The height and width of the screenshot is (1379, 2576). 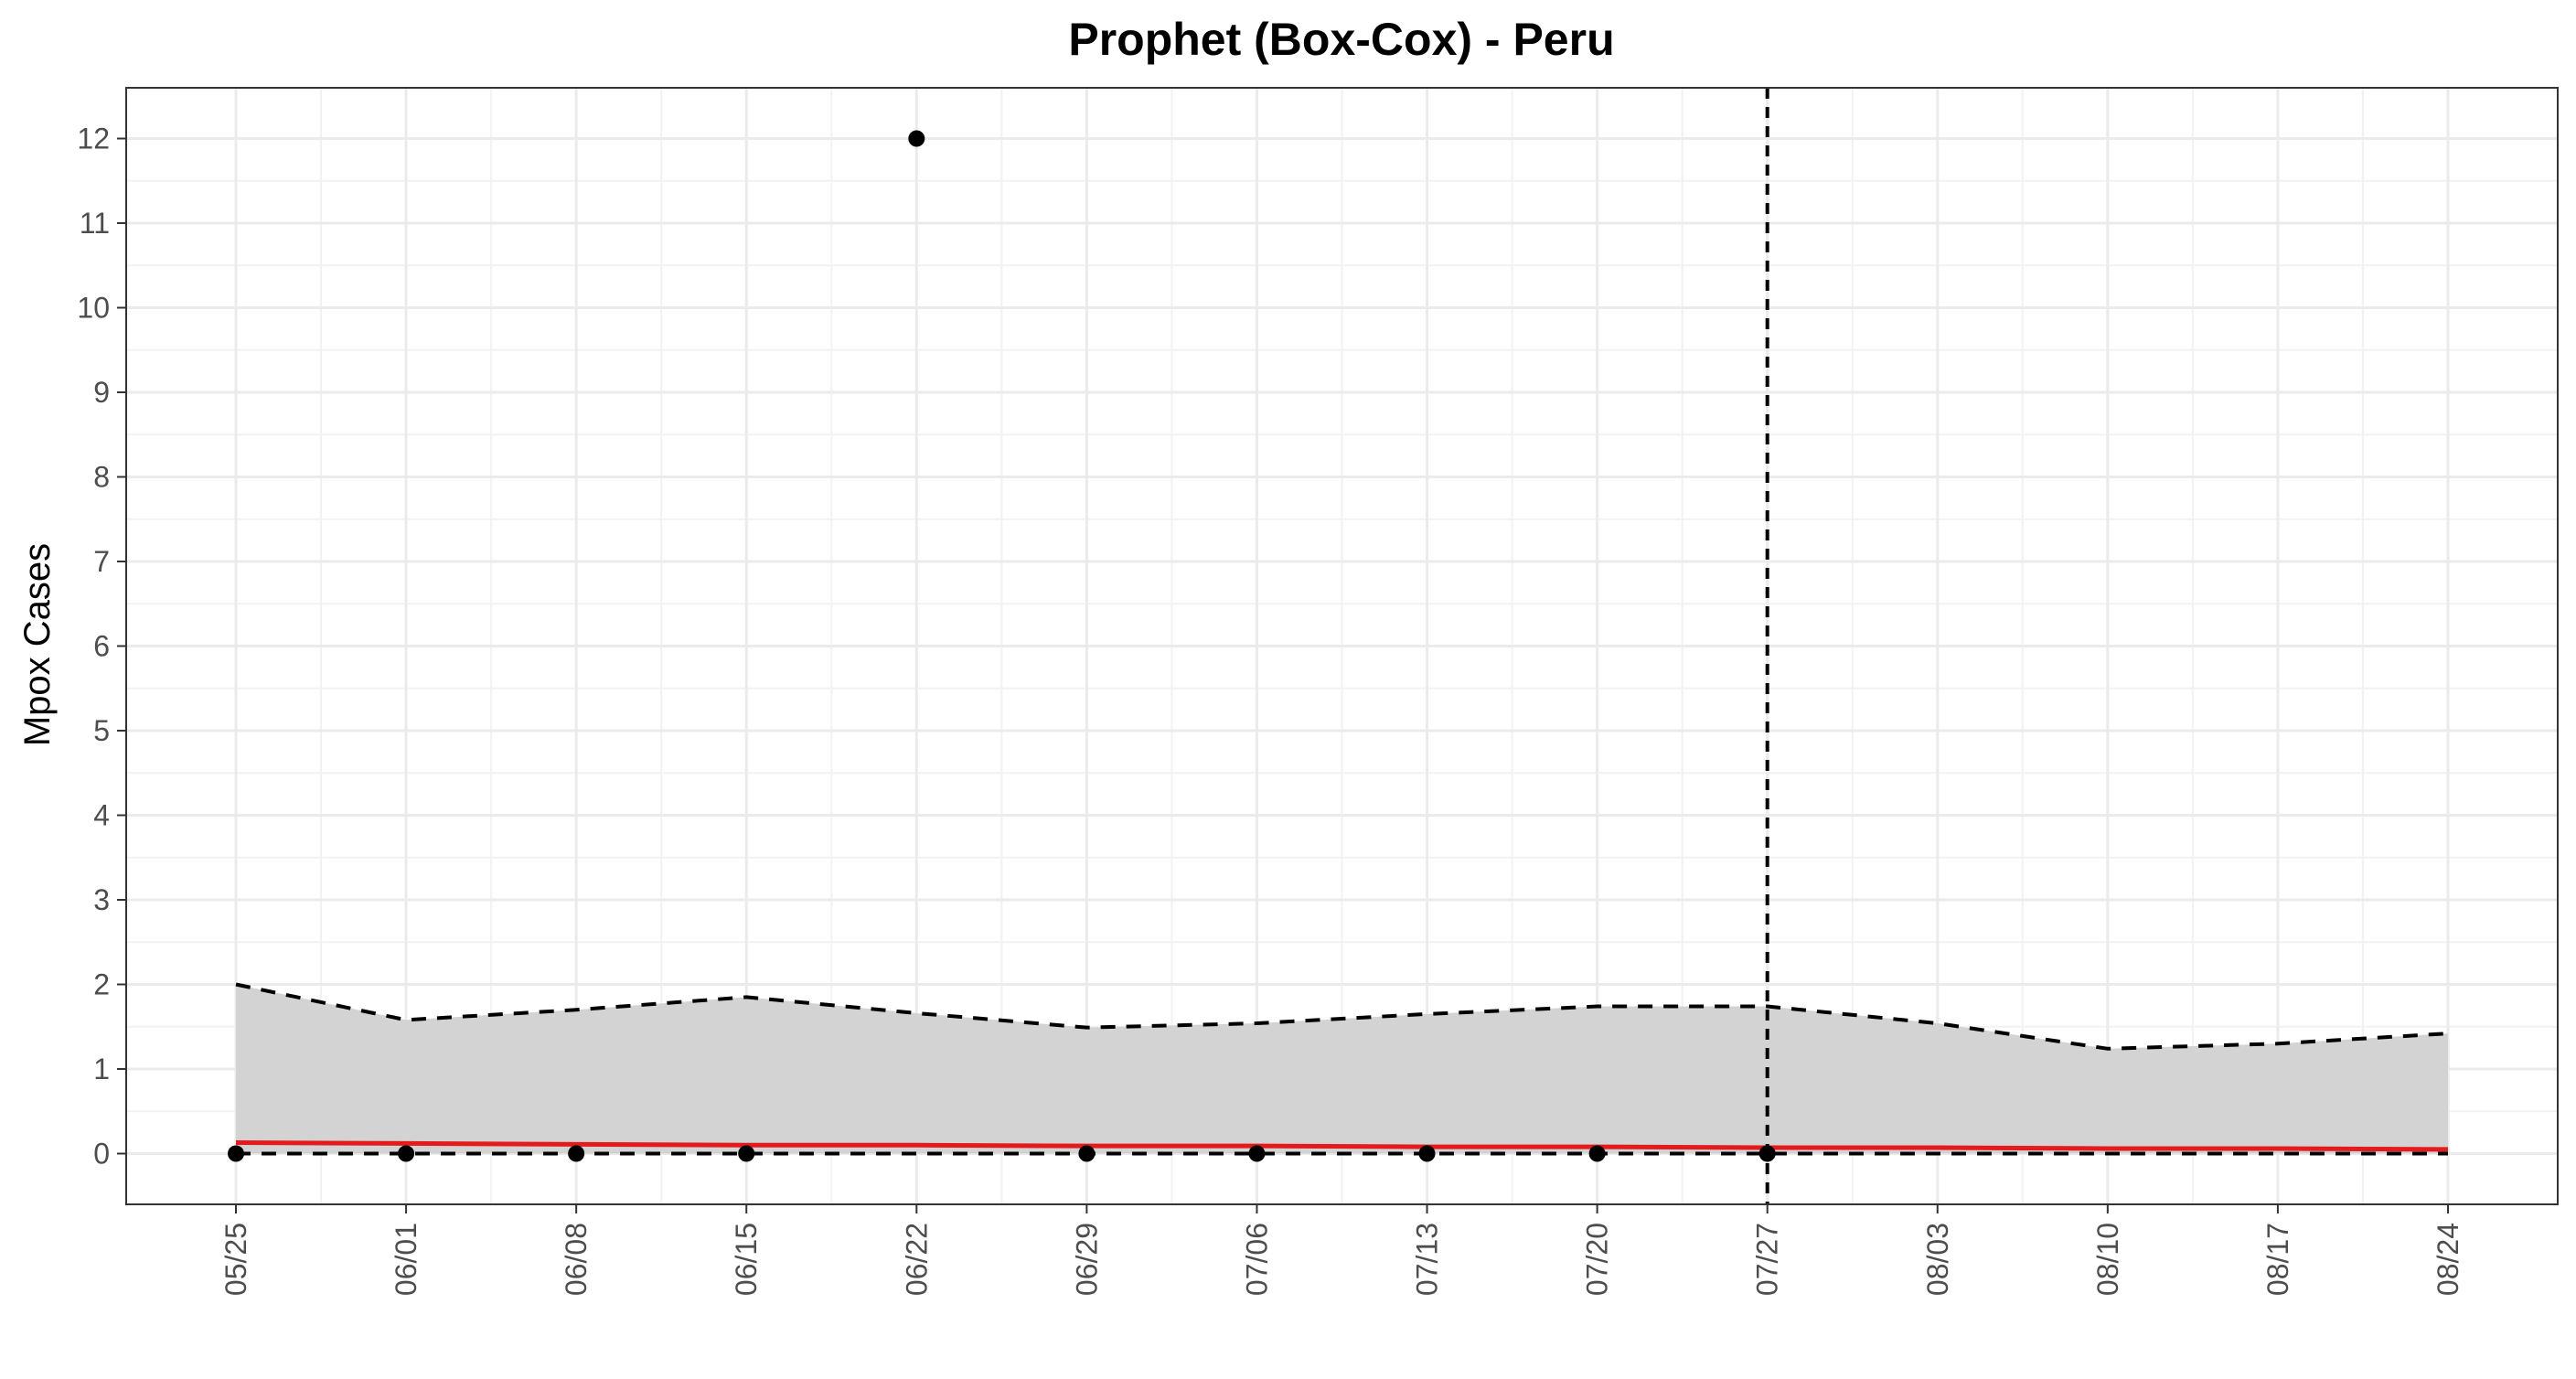 What do you see at coordinates (746, 1259) in the screenshot?
I see `x-tick-label: 06/15` at bounding box center [746, 1259].